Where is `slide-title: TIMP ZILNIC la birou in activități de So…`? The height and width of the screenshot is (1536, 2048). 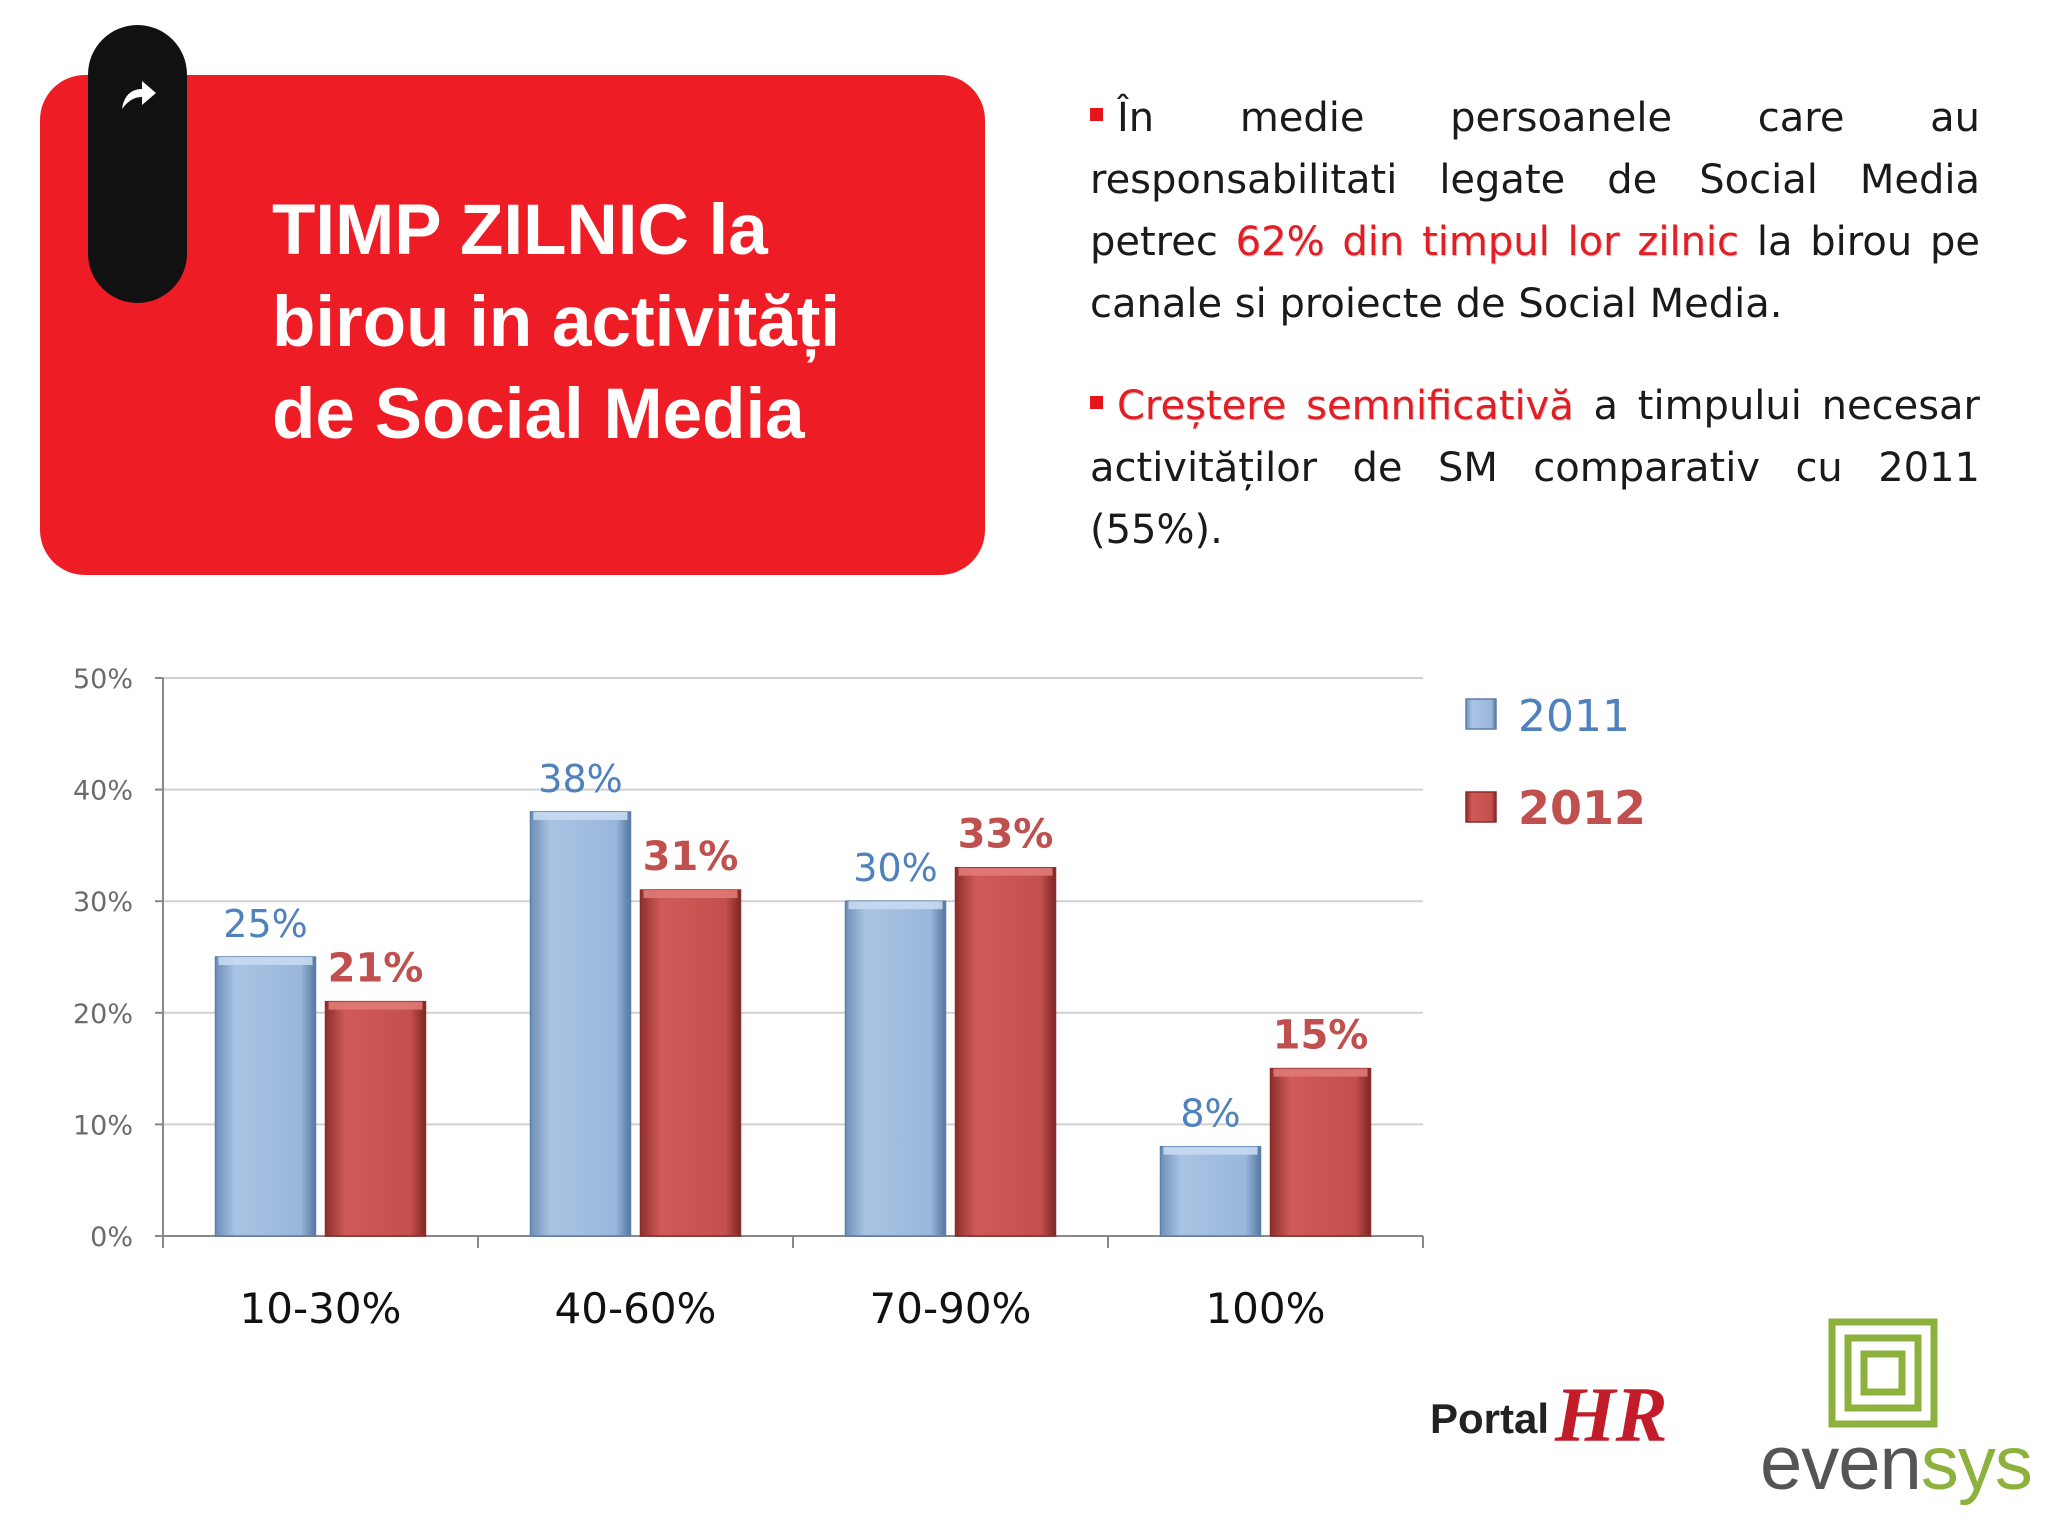 slide-title: TIMP ZILNIC la birou in activități de So… is located at coordinates (617, 323).